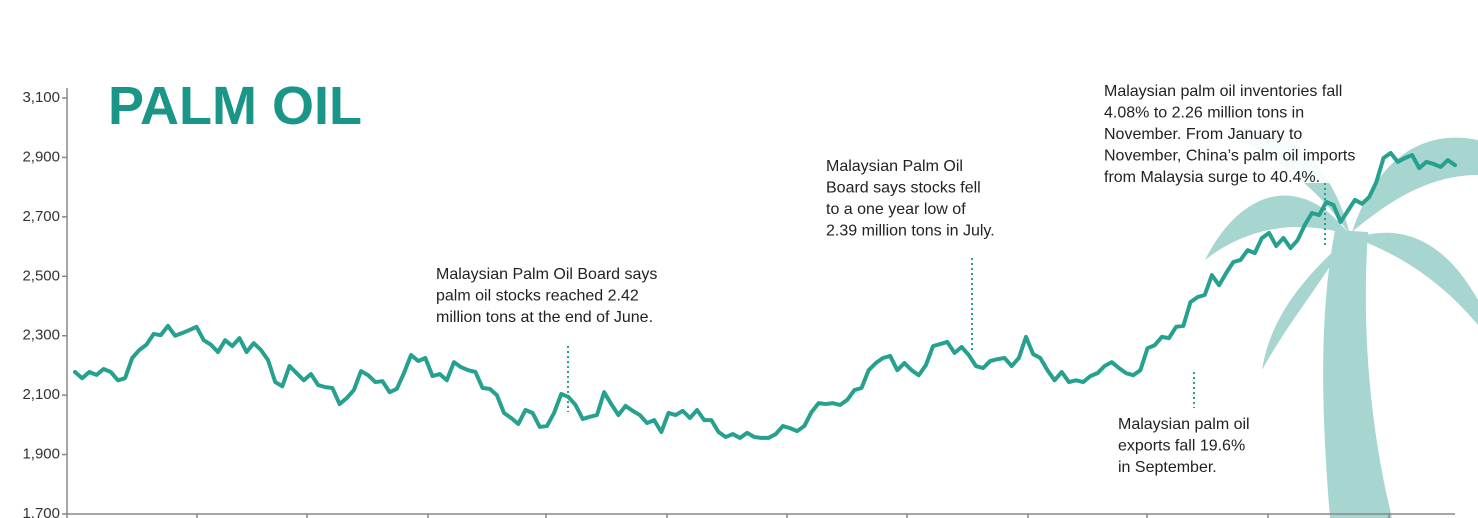 The width and height of the screenshot is (1478, 518). Describe the element at coordinates (41, 511) in the screenshot. I see `y-tick-label: 1,700` at that location.